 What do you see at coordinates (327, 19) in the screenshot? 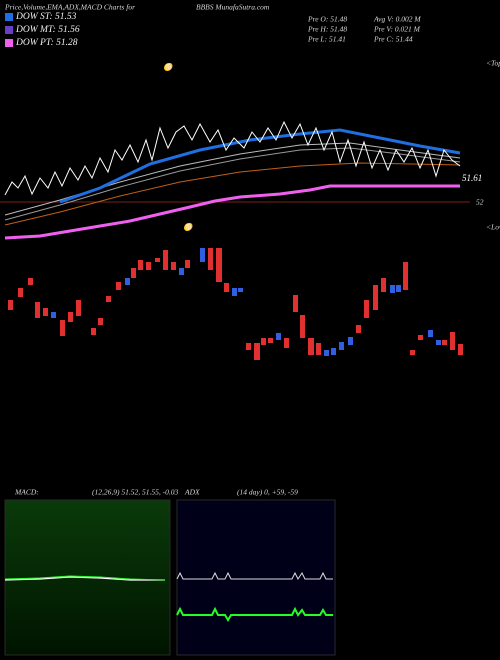
I see `stat: Pre O: 51.48` at bounding box center [327, 19].